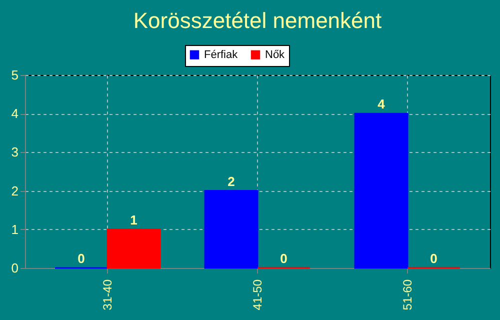 The height and width of the screenshot is (320, 500). What do you see at coordinates (14, 152) in the screenshot?
I see `y-tick-label: 3` at bounding box center [14, 152].